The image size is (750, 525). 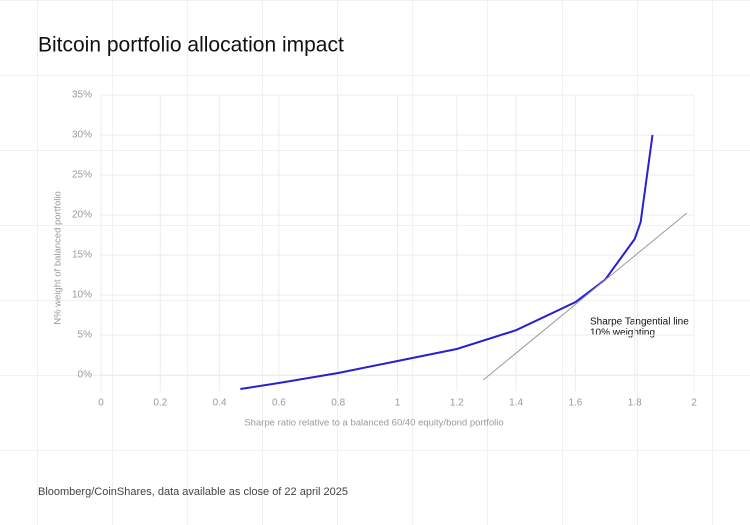 I want to click on annotation: Sharpe Tangential line, so click(x=639, y=322).